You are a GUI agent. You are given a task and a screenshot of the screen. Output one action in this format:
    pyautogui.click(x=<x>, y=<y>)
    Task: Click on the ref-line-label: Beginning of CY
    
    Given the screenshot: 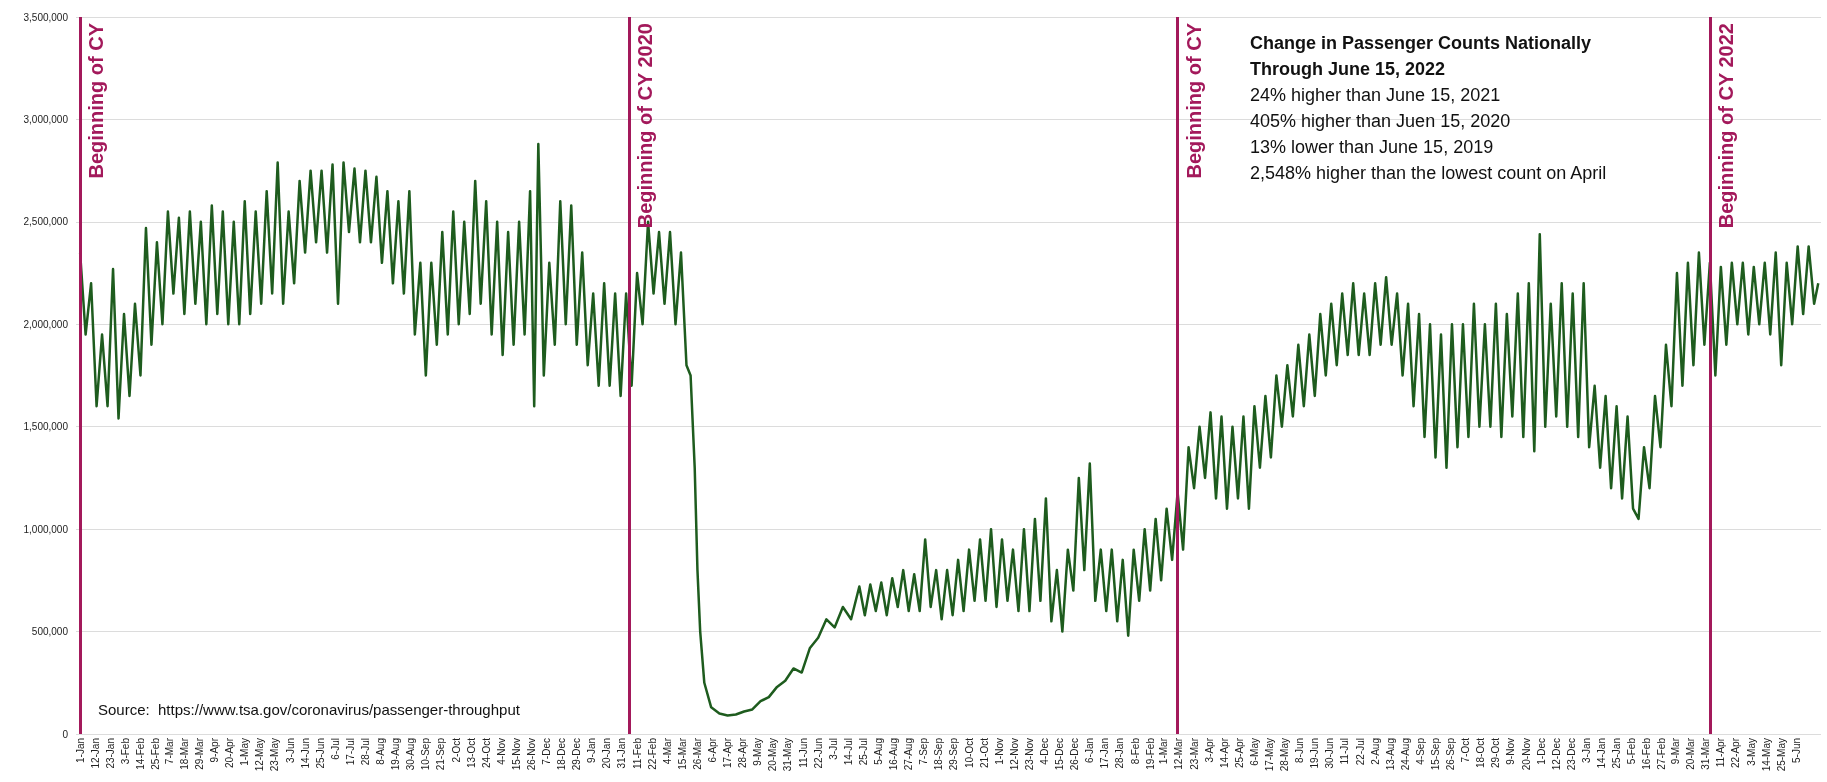 What is the action you would take?
    pyautogui.click(x=96, y=100)
    